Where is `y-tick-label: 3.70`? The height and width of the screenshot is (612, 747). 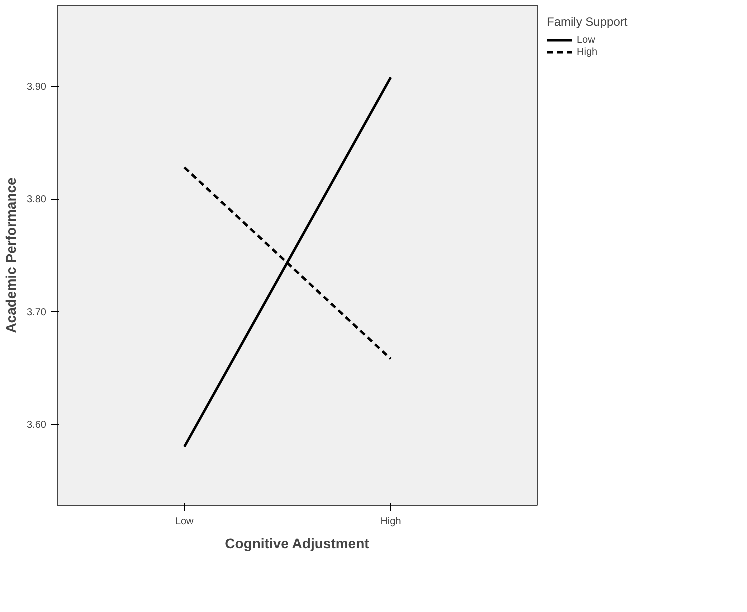 y-tick-label: 3.70 is located at coordinates (37, 312).